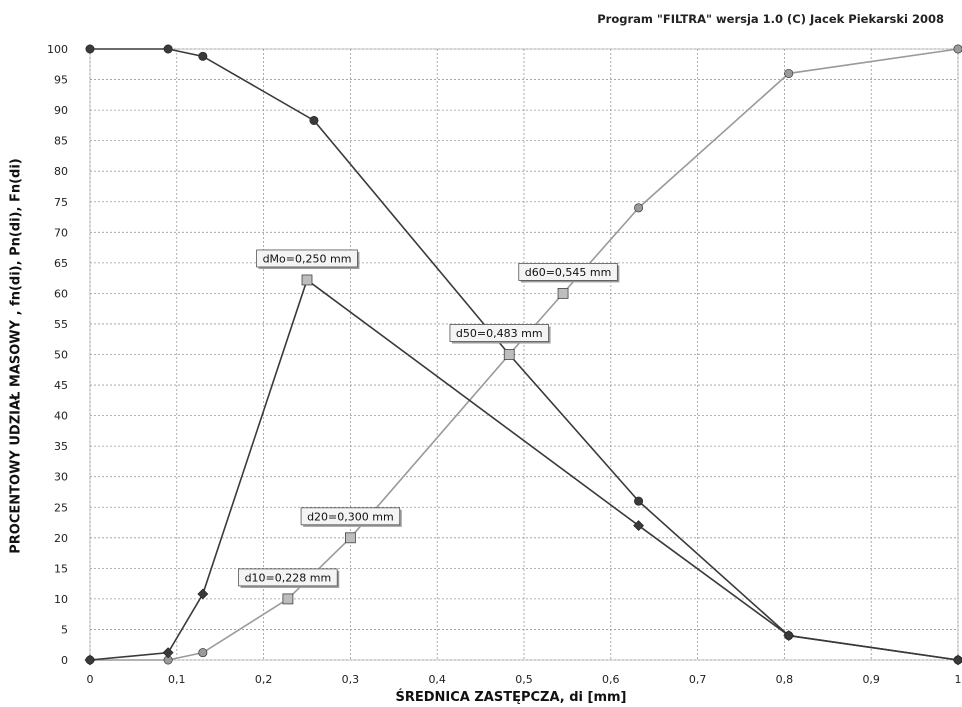 Image resolution: width=962 pixels, height=707 pixels. What do you see at coordinates (61, 507) in the screenshot?
I see `y-tick-label: 25` at bounding box center [61, 507].